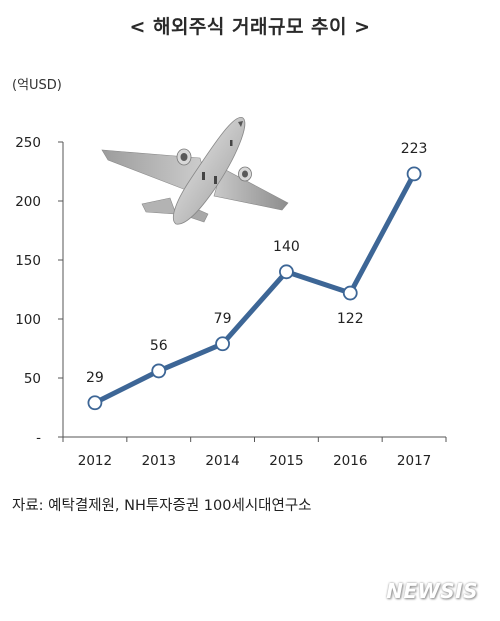 This screenshot has width=500, height=621. What do you see at coordinates (223, 319) in the screenshot?
I see `data-label: 79` at bounding box center [223, 319].